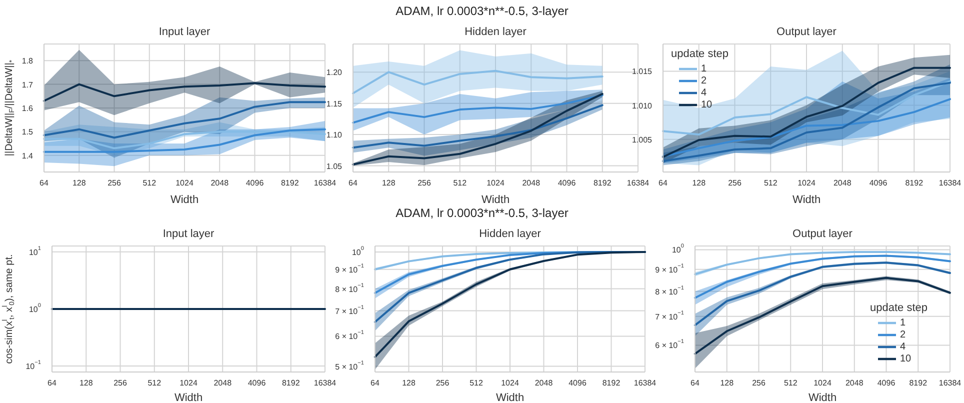  I want to click on y-tick-label: 10$^{1}$, so click(34, 251).